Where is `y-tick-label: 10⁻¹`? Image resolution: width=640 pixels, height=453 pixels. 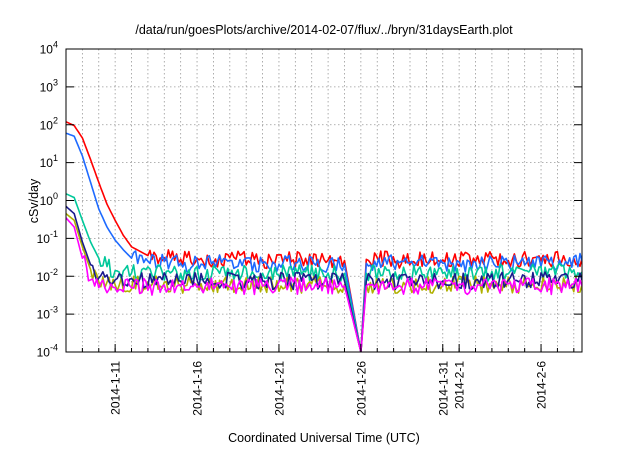 y-tick-label: 10⁻¹ is located at coordinates (47, 237).